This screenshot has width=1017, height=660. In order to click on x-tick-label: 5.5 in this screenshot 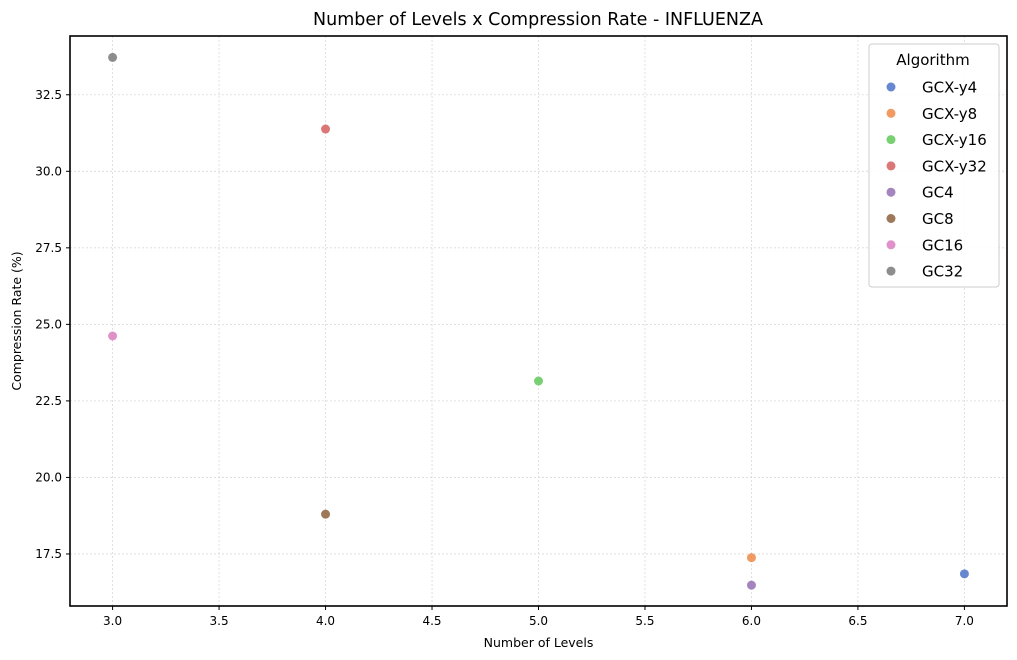, I will do `click(644, 621)`.